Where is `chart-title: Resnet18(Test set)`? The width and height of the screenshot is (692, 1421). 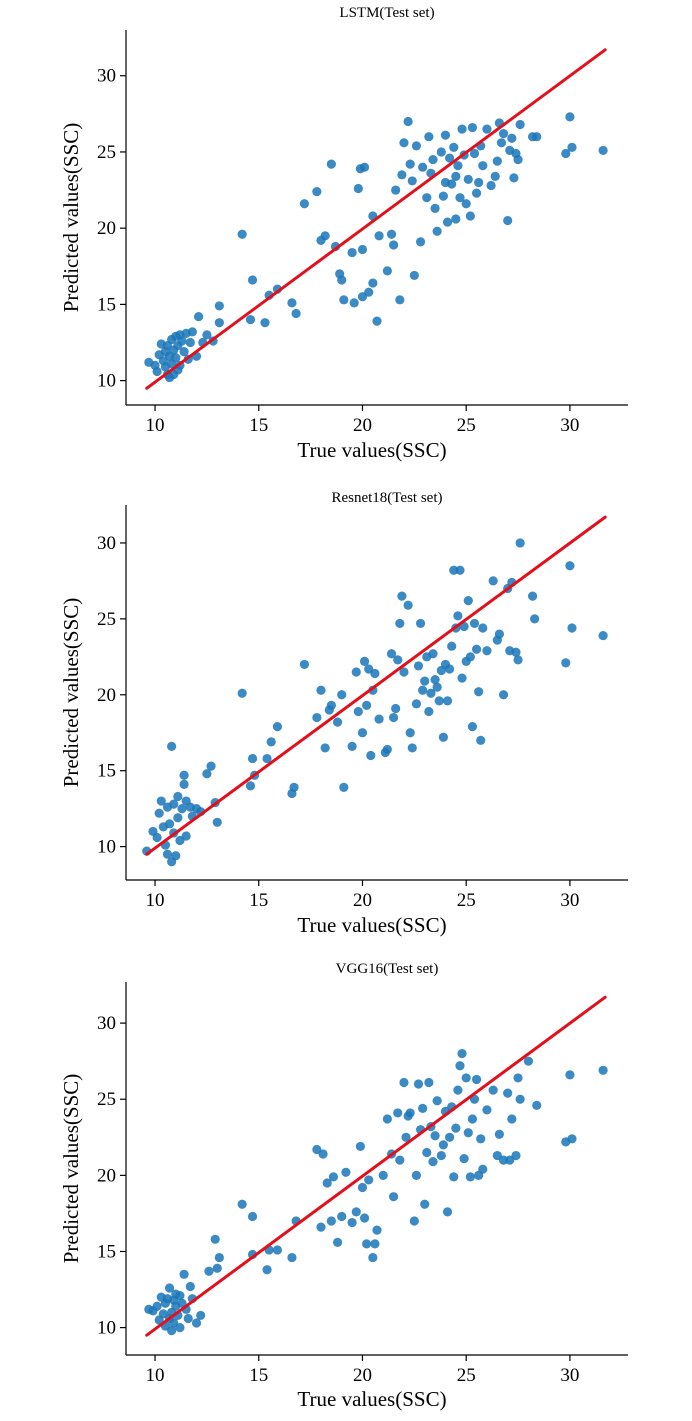 chart-title: Resnet18(Test set) is located at coordinates (386, 498).